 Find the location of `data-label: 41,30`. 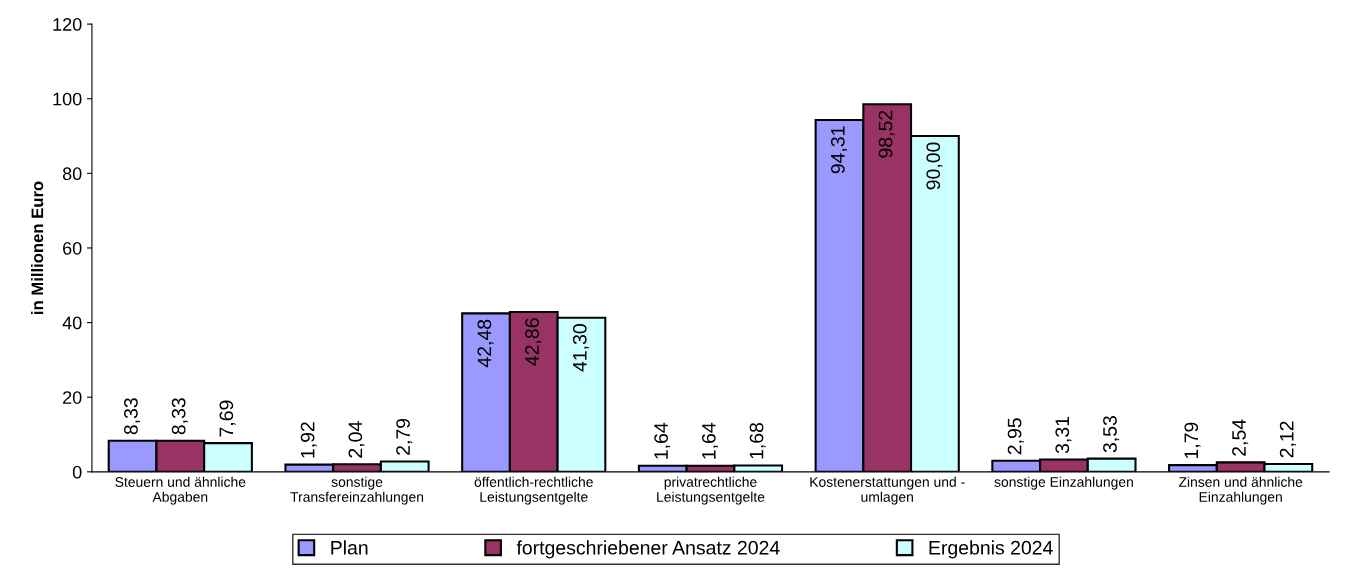

data-label: 41,30 is located at coordinates (580, 348).